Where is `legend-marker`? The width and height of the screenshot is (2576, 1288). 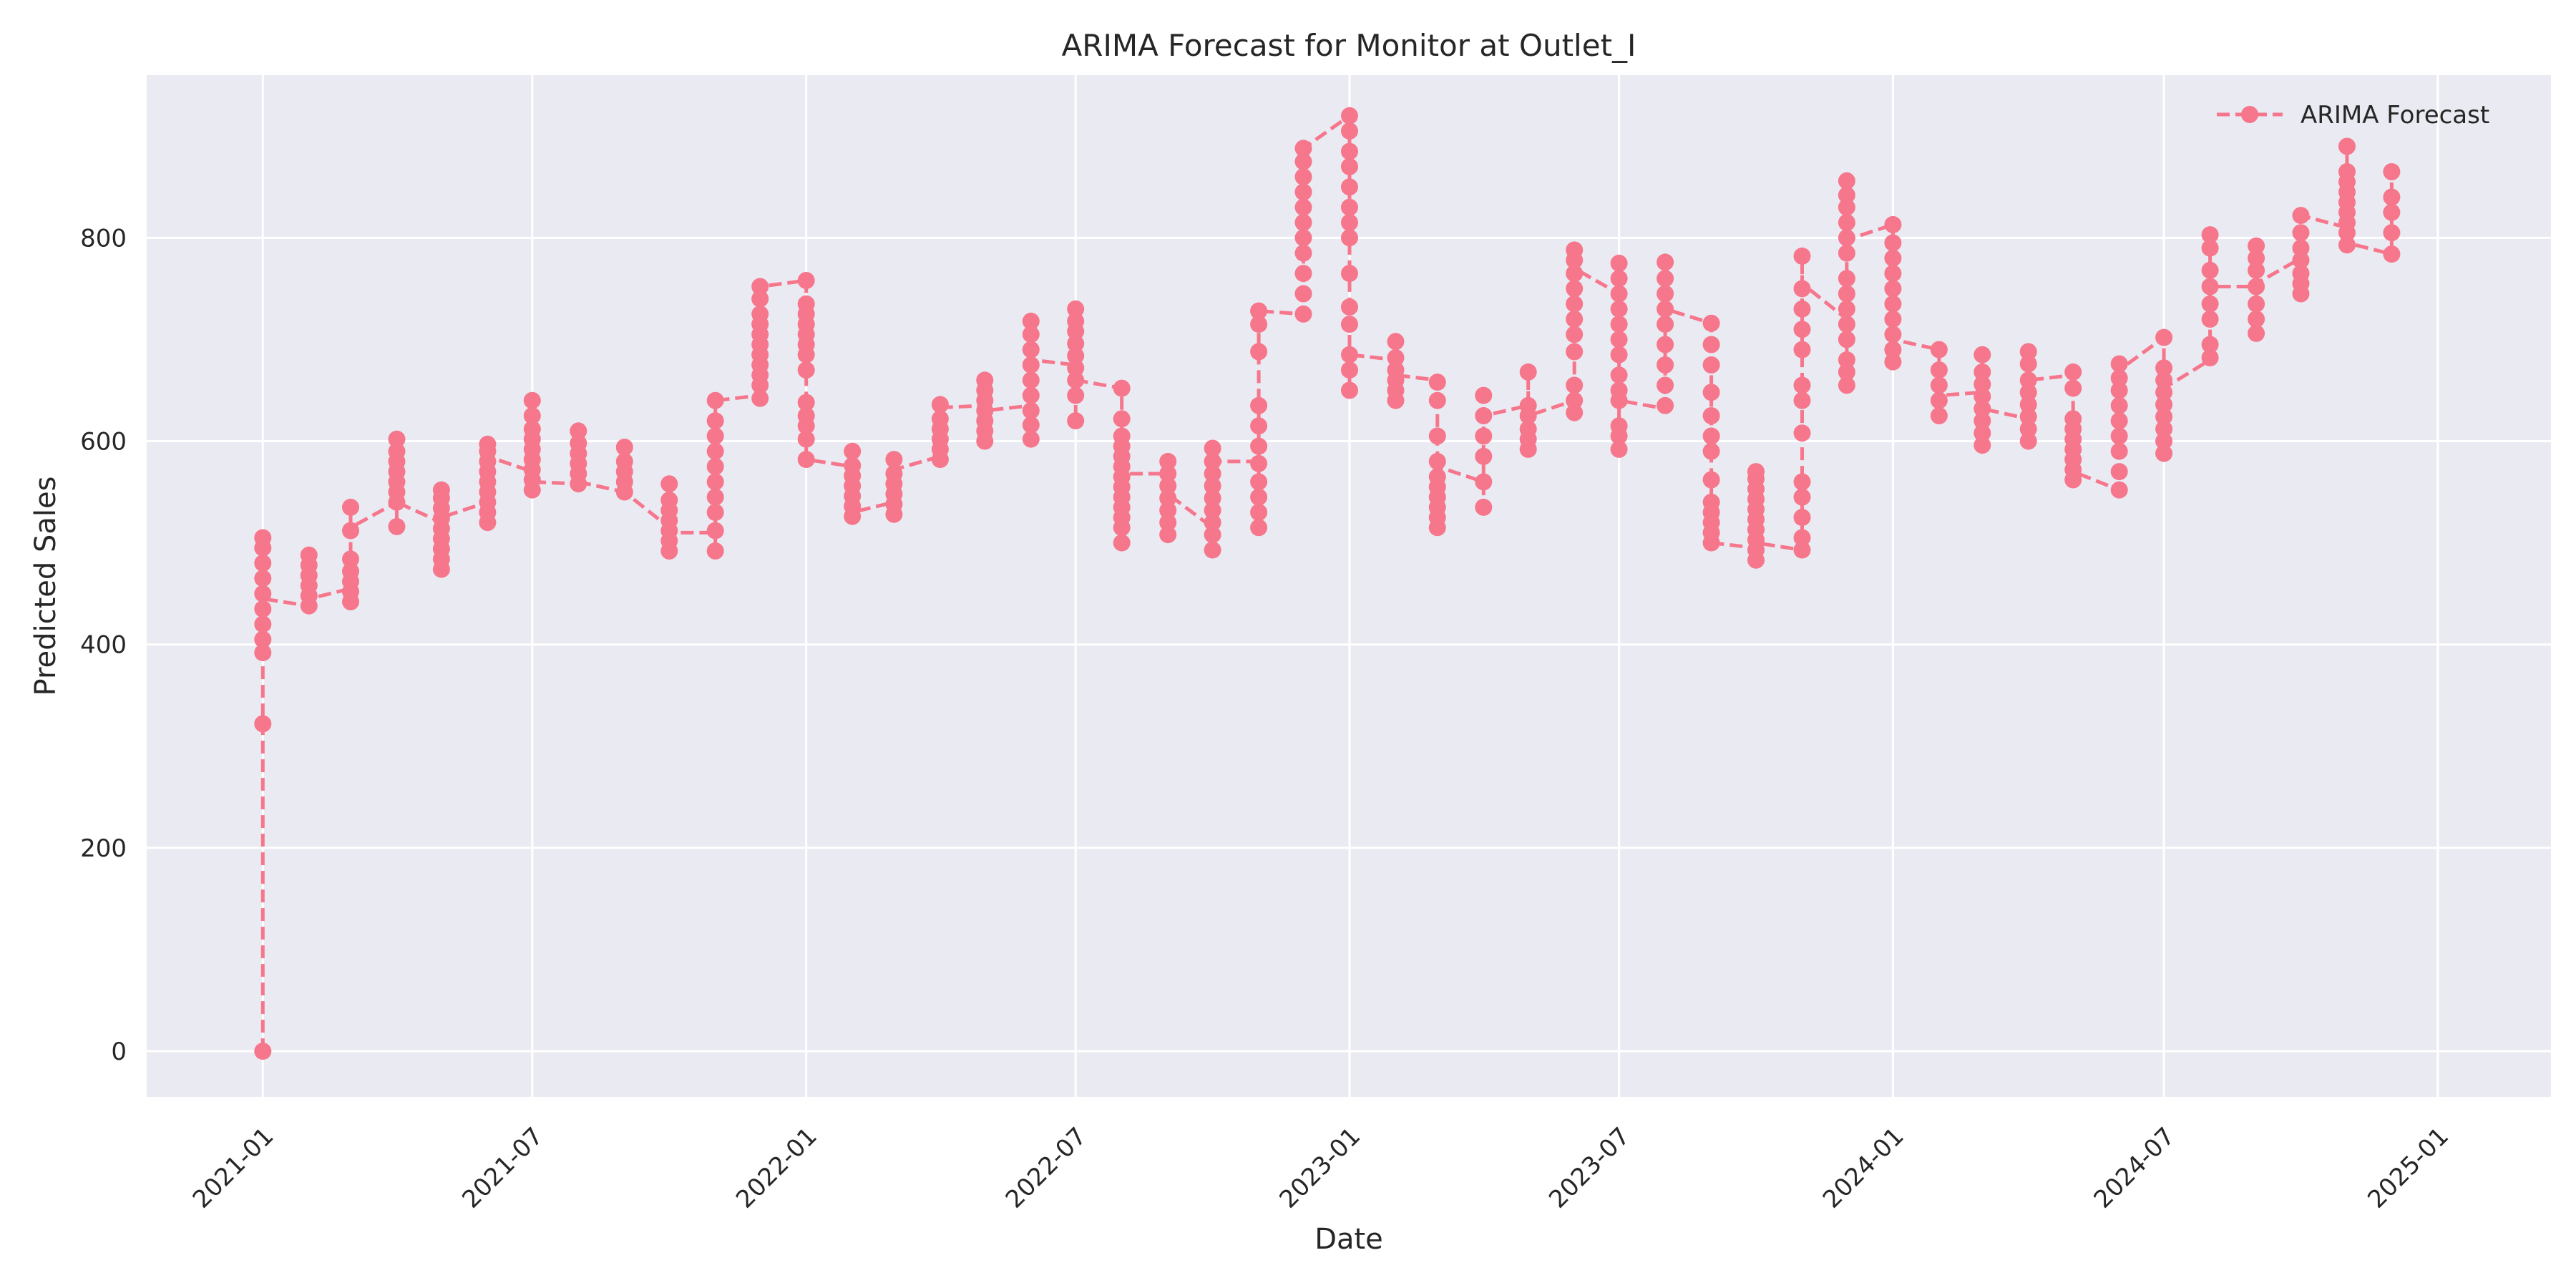
legend-marker is located at coordinates (2249, 114).